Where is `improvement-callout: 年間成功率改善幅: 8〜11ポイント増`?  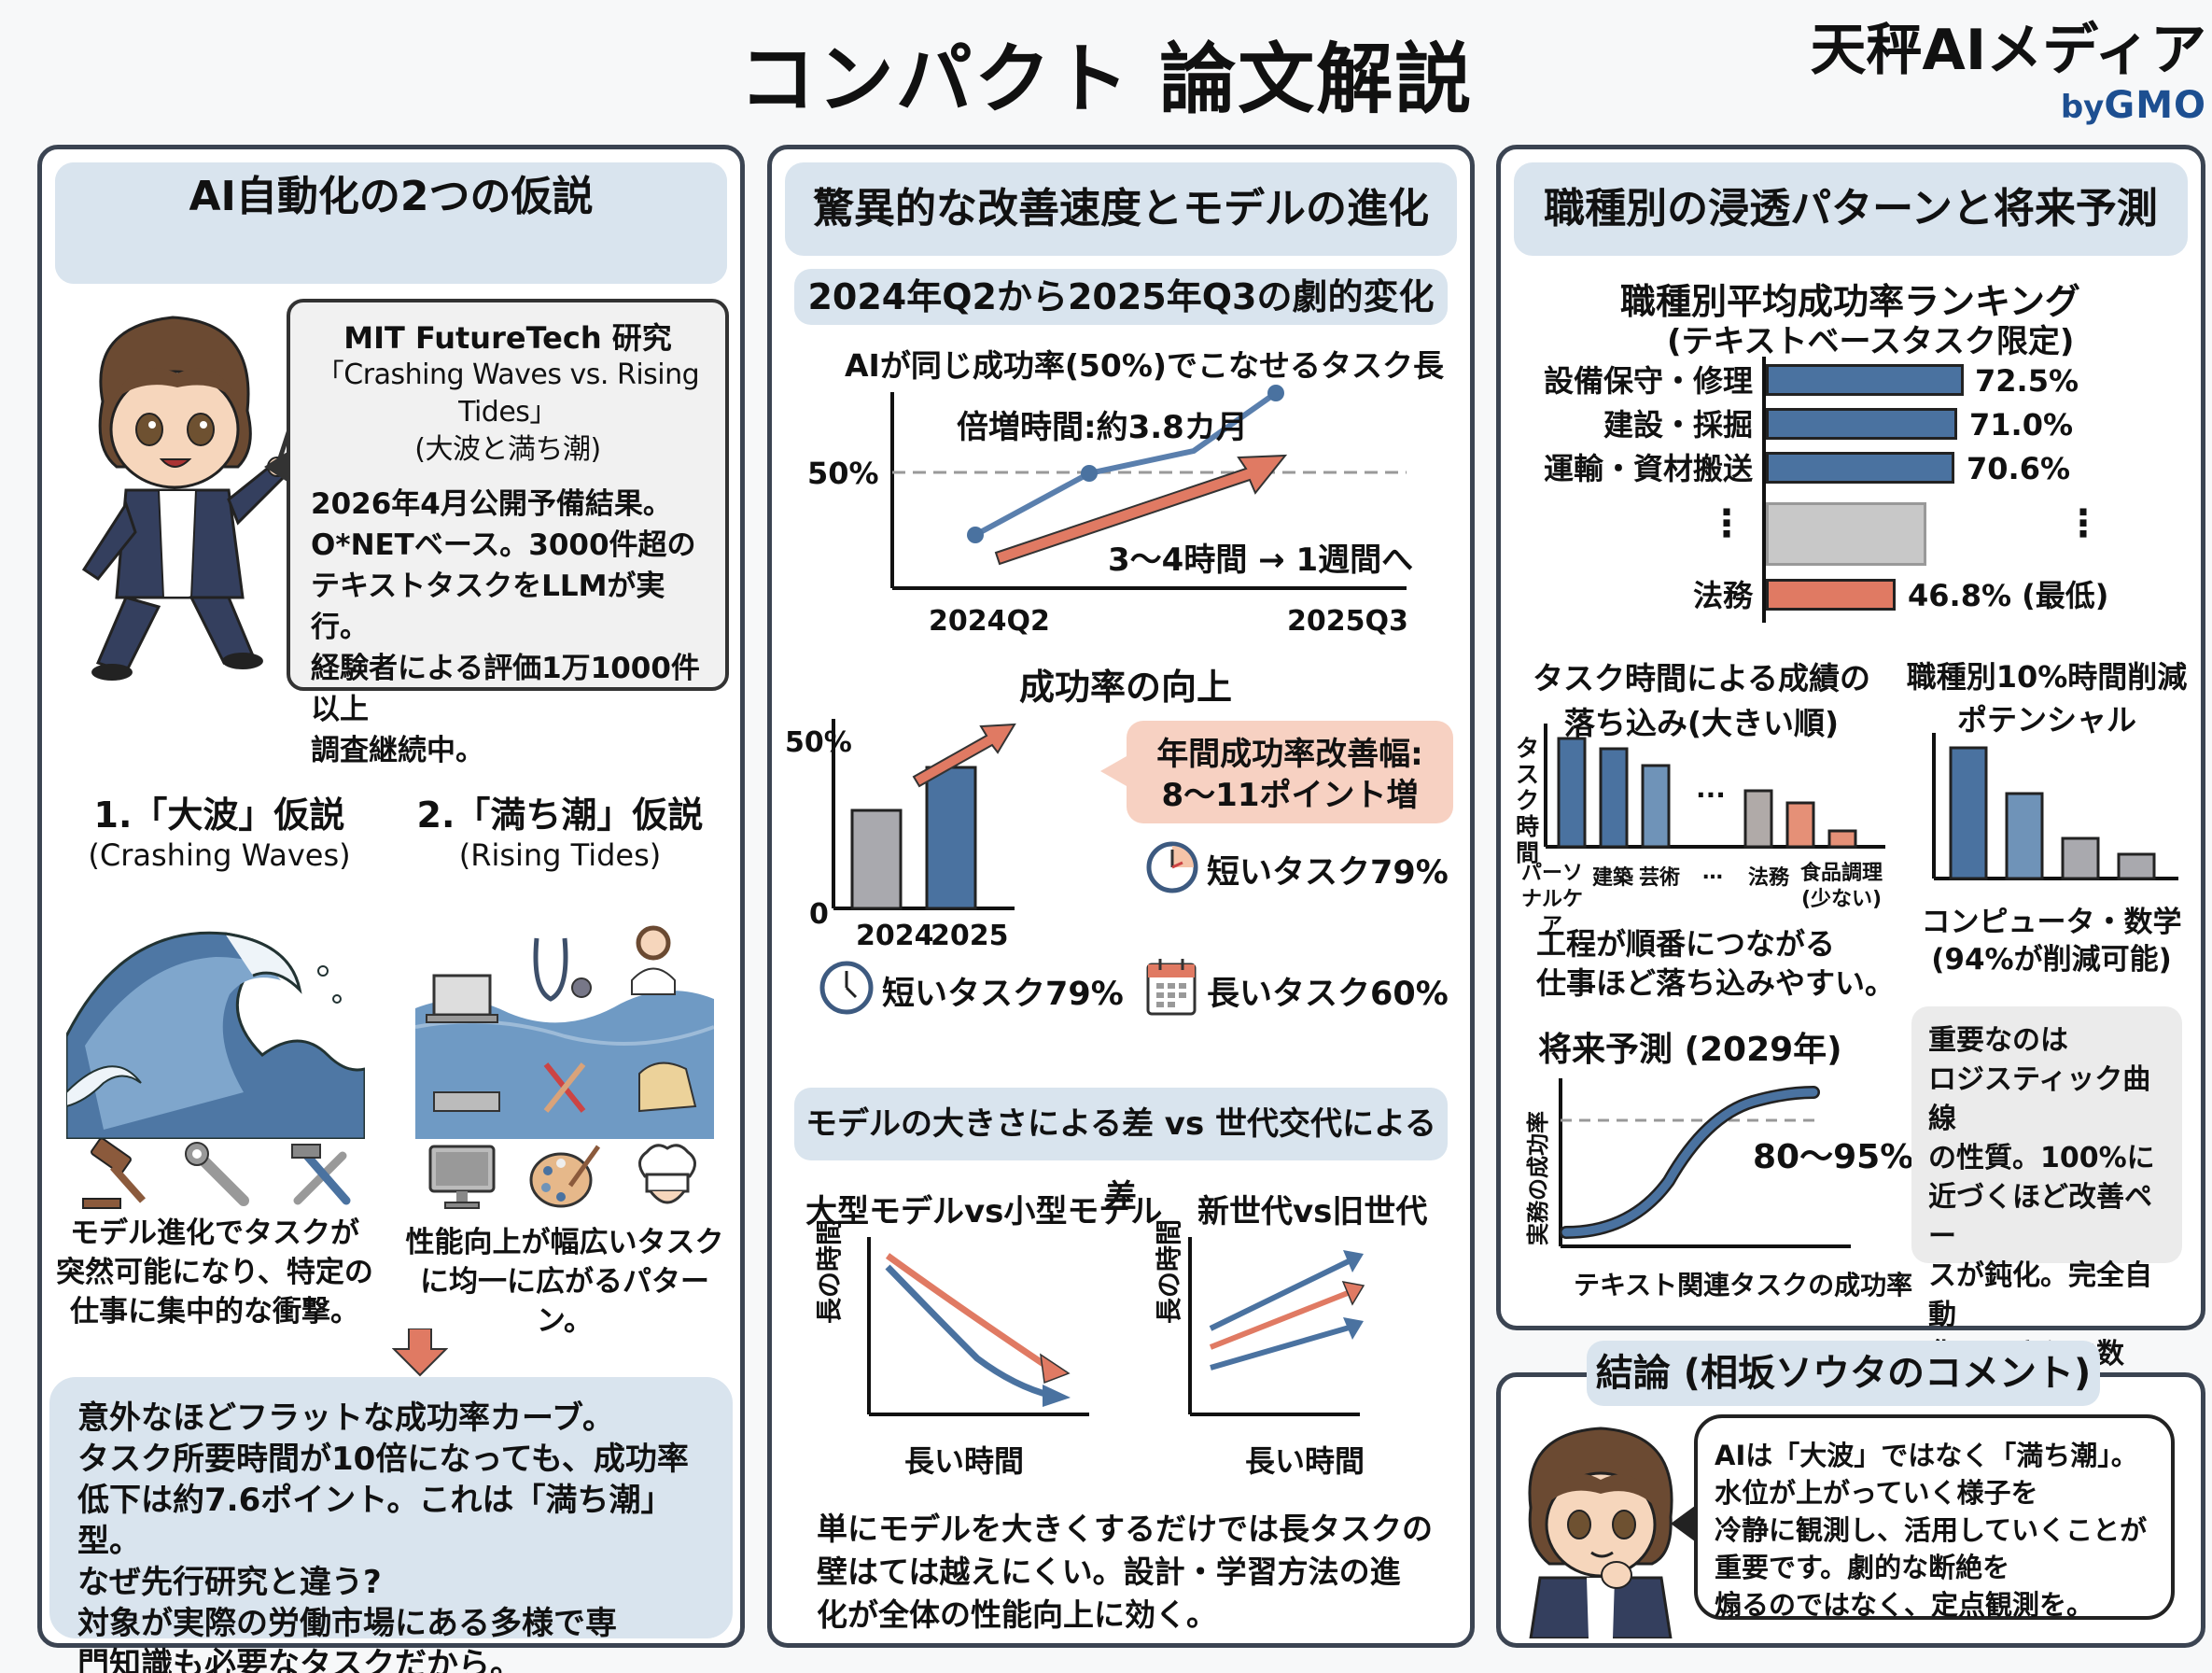 improvement-callout: 年間成功率改善幅: 8〜11ポイント増 is located at coordinates (1290, 772).